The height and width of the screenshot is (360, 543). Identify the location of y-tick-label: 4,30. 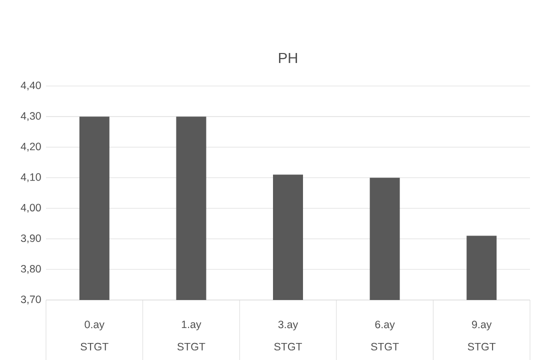
(30, 116).